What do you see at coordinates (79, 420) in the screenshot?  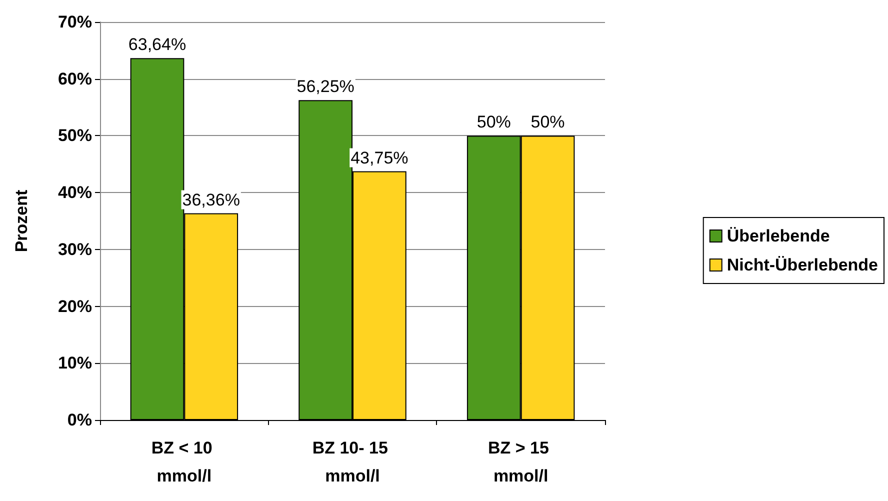 I see `y-tick-label: 0%` at bounding box center [79, 420].